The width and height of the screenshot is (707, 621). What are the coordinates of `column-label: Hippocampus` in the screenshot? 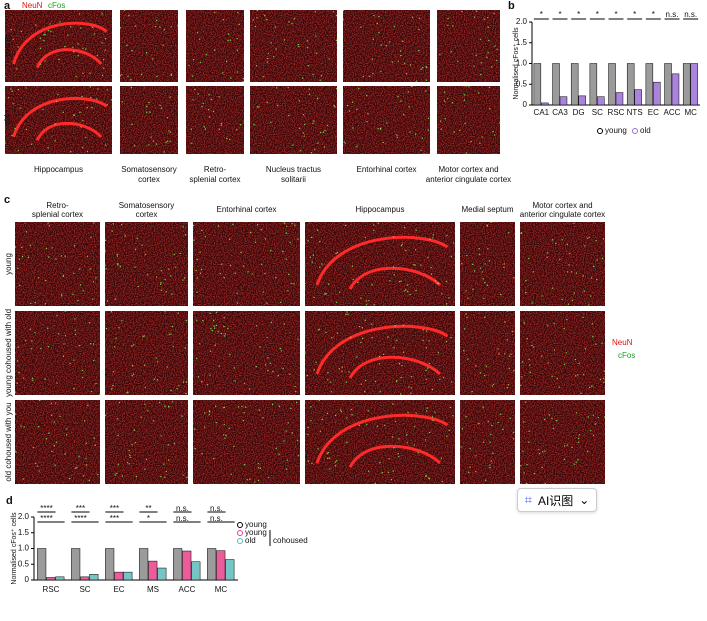 It's located at (58, 169).